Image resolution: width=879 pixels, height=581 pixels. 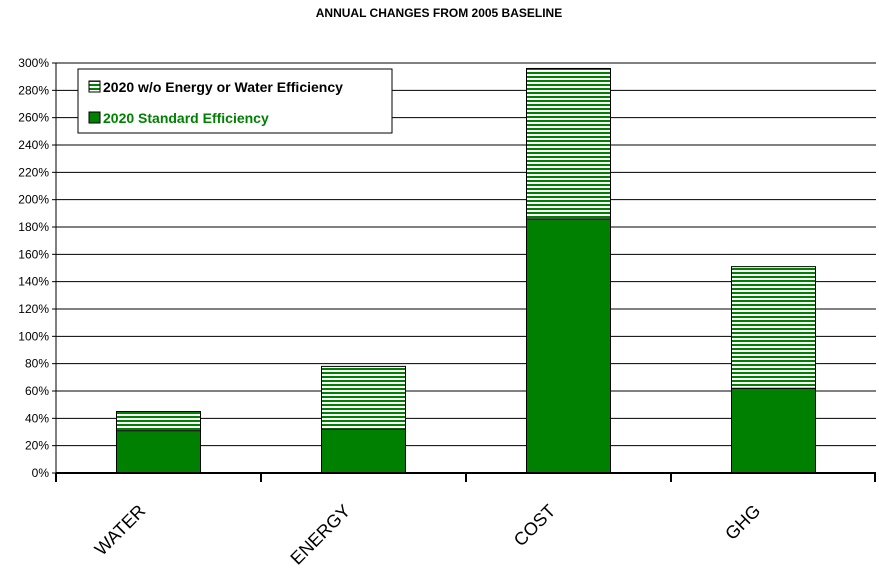 I want to click on y-tick-label: 260%, so click(x=33, y=118).